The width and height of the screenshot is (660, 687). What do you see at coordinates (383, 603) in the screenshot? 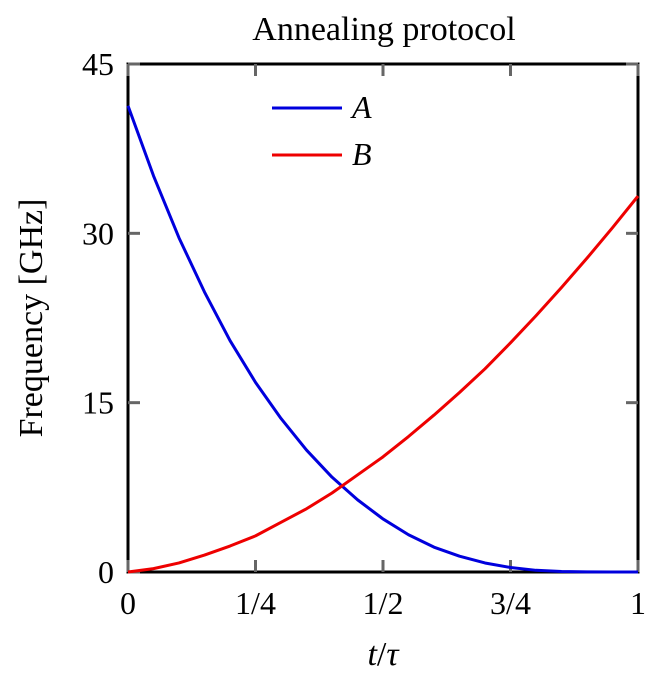
I see `x-tick-label: 1/2` at bounding box center [383, 603].